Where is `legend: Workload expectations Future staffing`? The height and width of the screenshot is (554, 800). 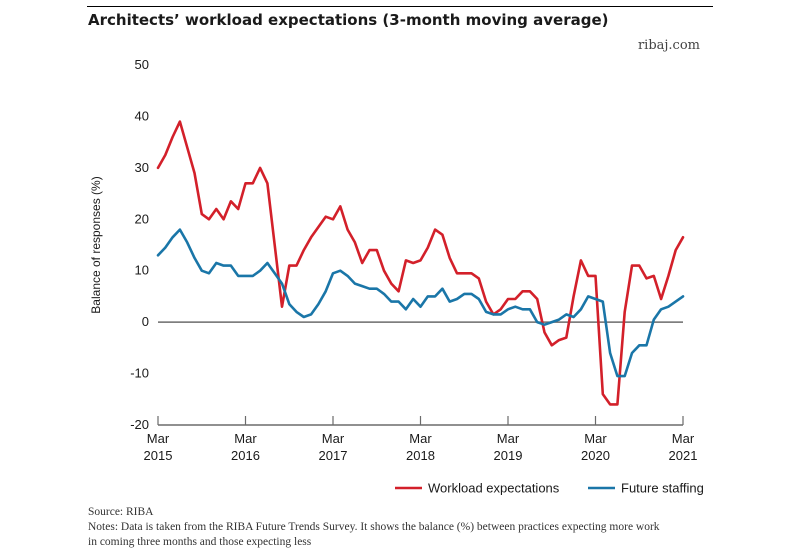 legend: Workload expectations Future staffing is located at coordinates (549, 488).